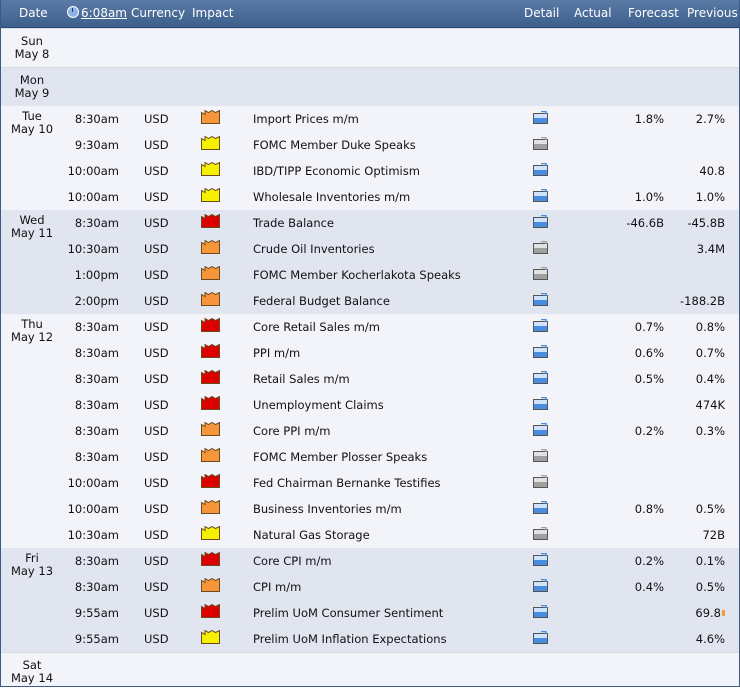 This screenshot has height=688, width=740. I want to click on event-title: Trade Balance, so click(294, 223).